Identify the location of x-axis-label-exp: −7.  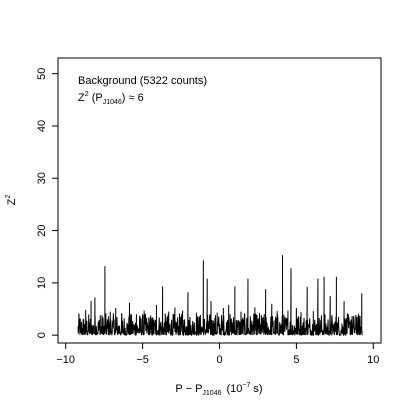
(246, 385).